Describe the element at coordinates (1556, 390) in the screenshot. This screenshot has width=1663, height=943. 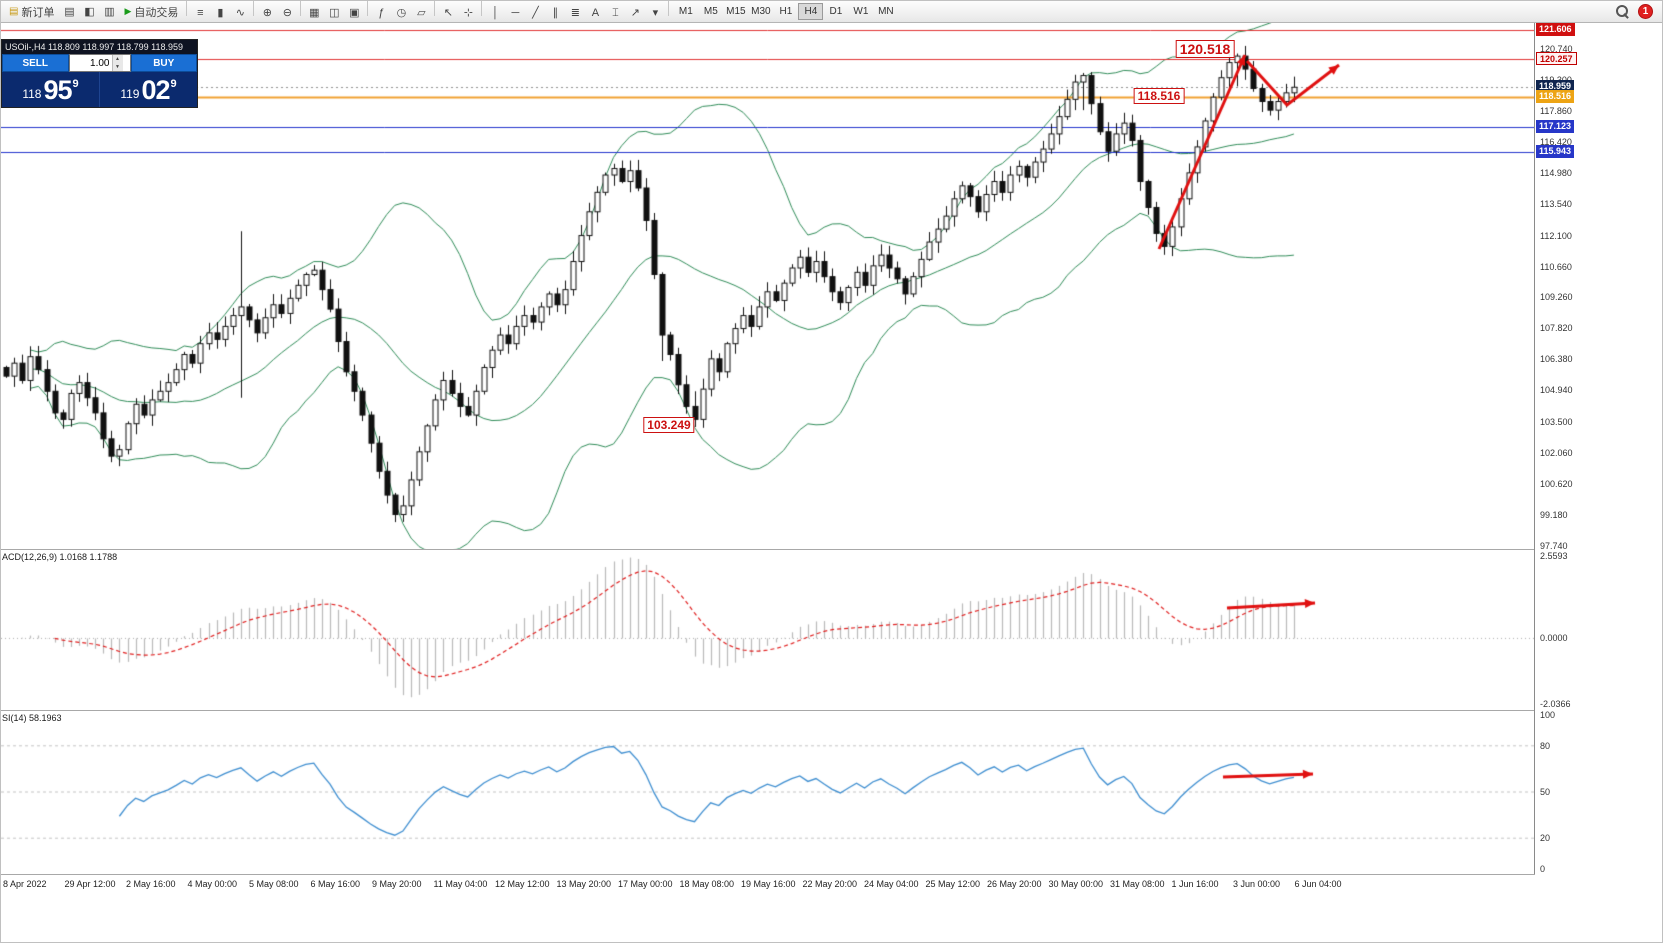
I see `price-scale-label: 104.940` at that location.